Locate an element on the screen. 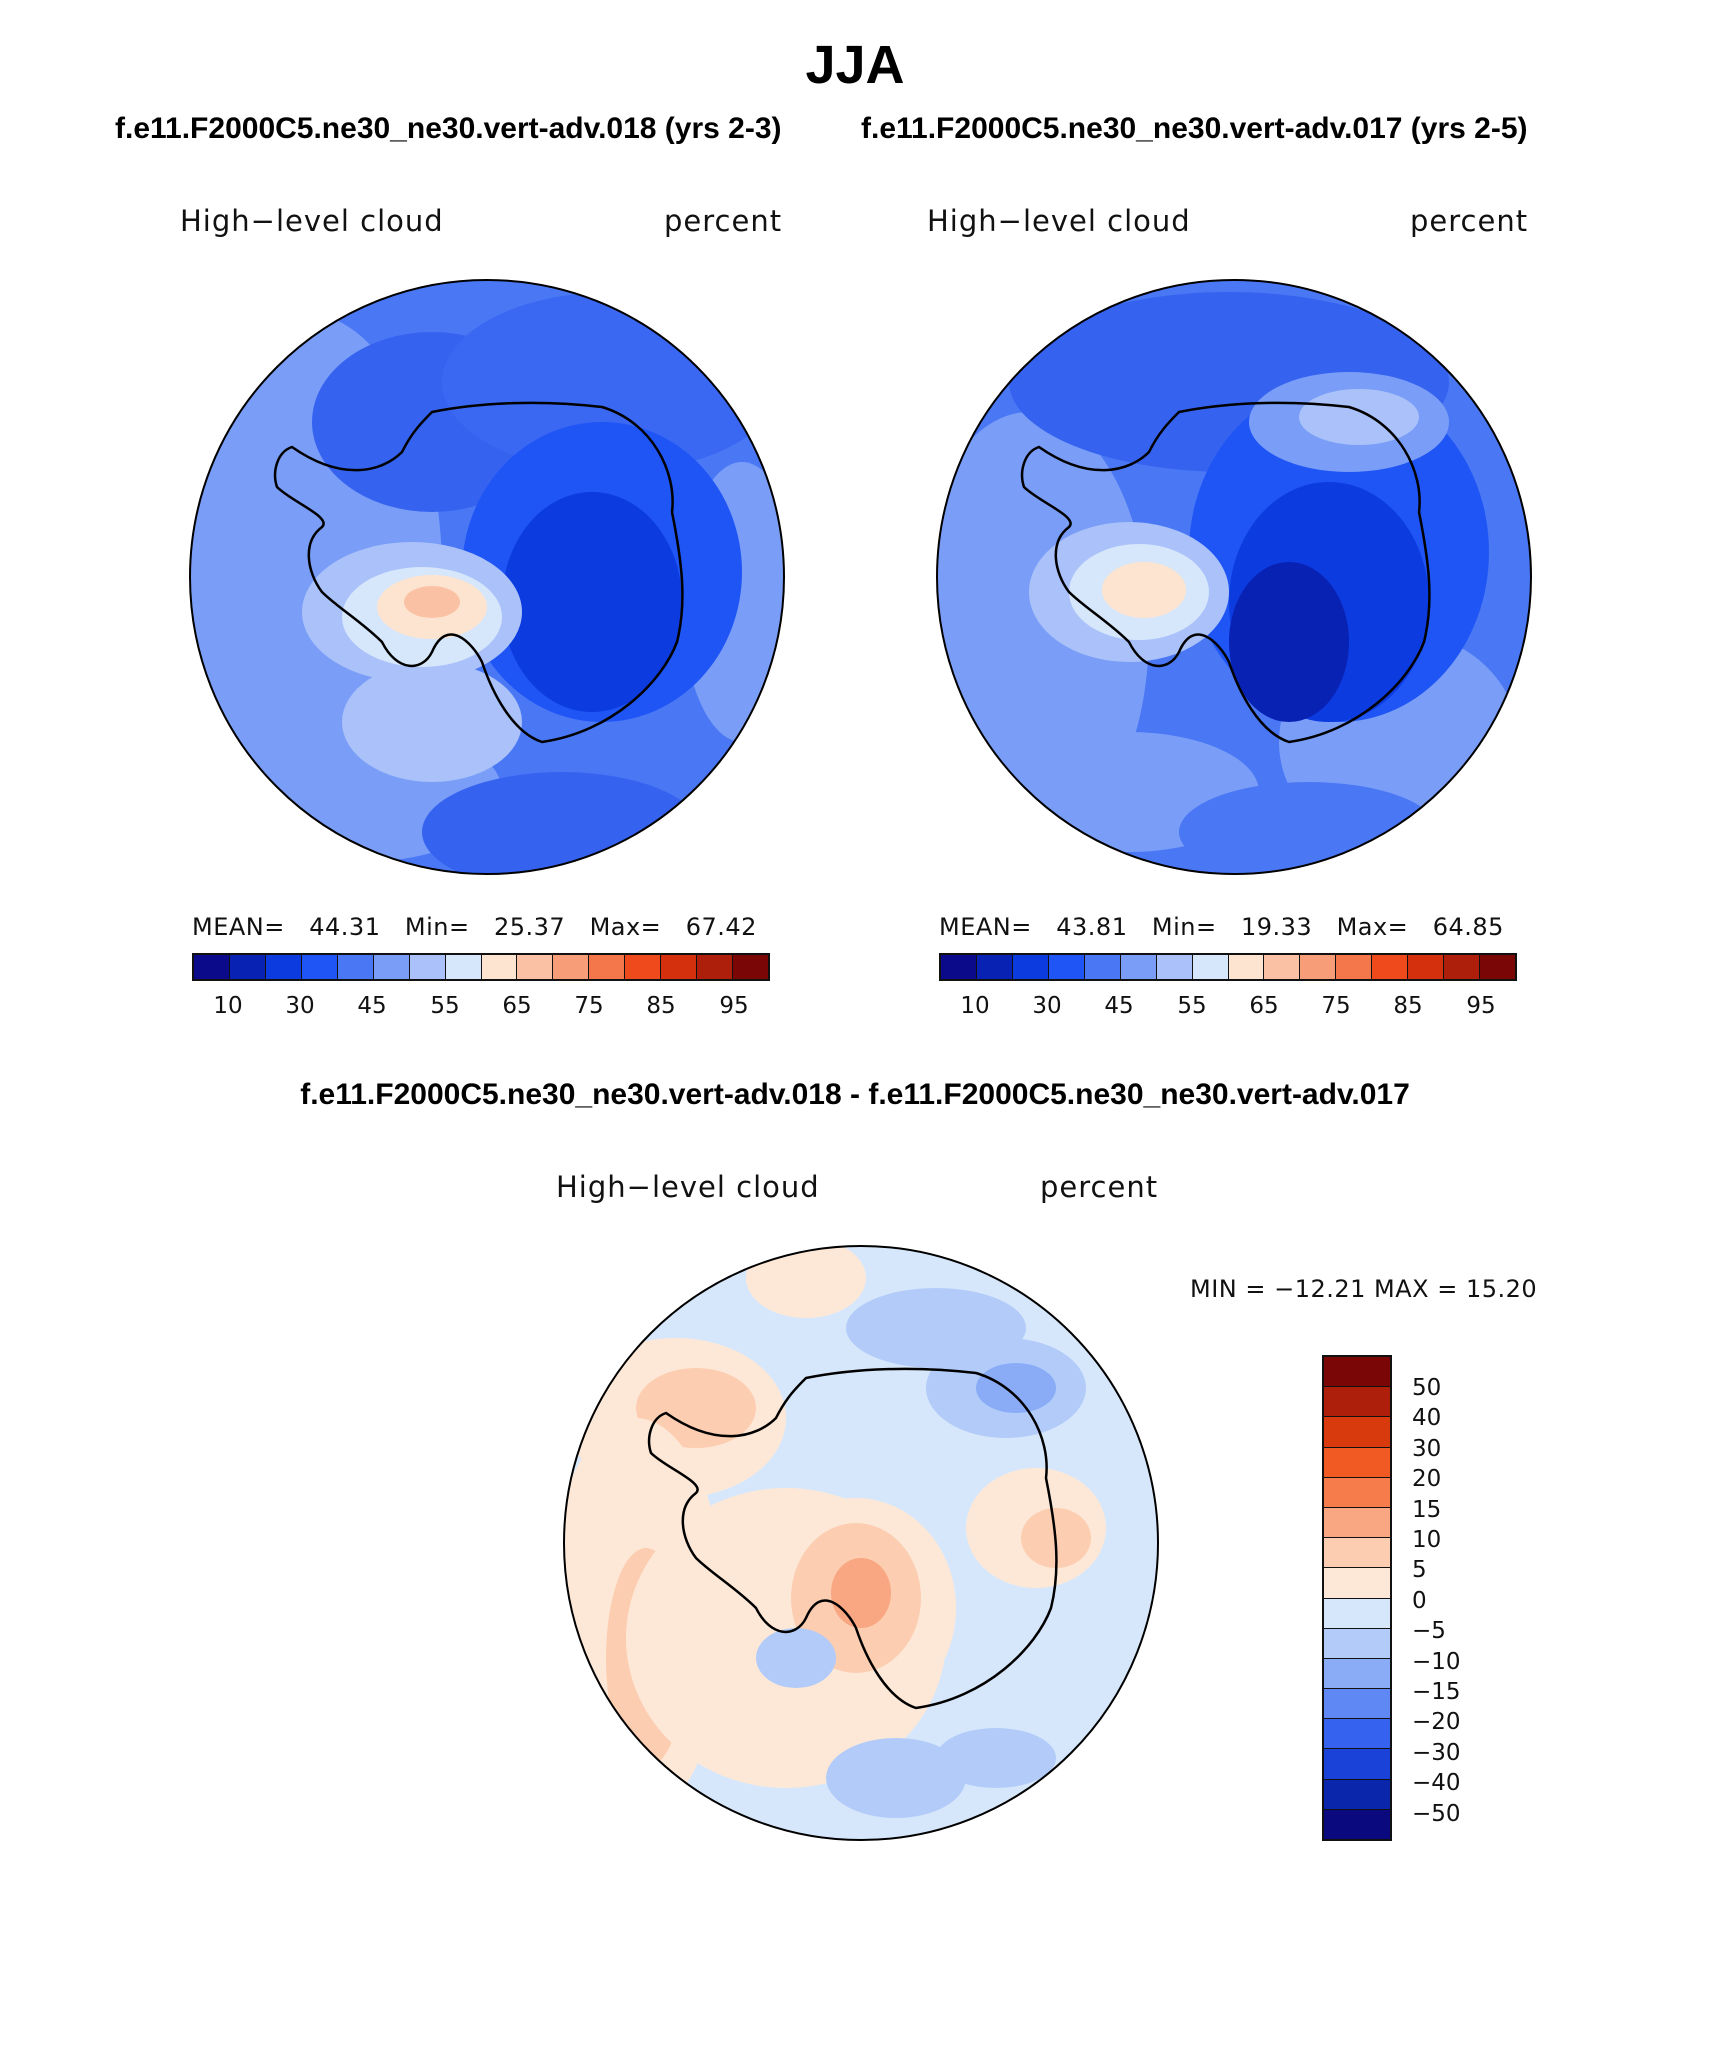 The height and width of the screenshot is (2061, 1710). season-title: JJA is located at coordinates (855, 65).